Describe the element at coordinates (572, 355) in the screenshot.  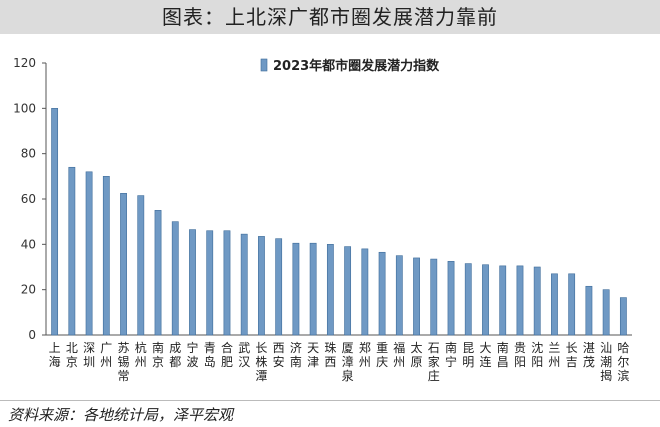
I see `x-tick-label: 长吉` at that location.